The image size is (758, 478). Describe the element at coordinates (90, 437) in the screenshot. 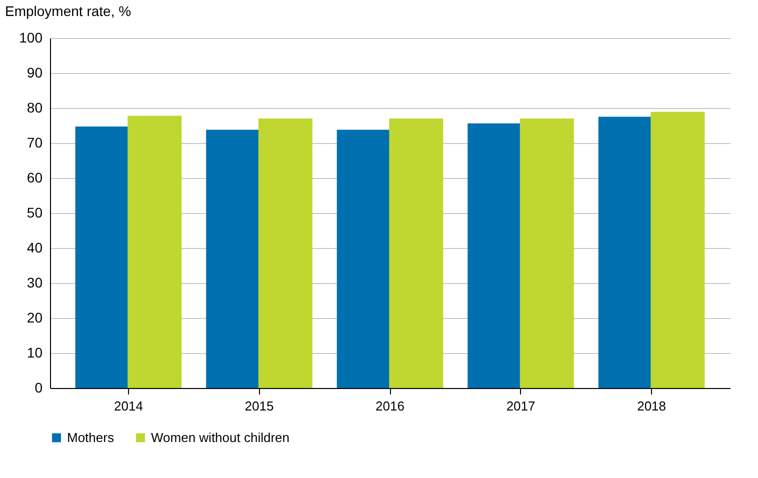

I see `legend-label: Mothers` at that location.